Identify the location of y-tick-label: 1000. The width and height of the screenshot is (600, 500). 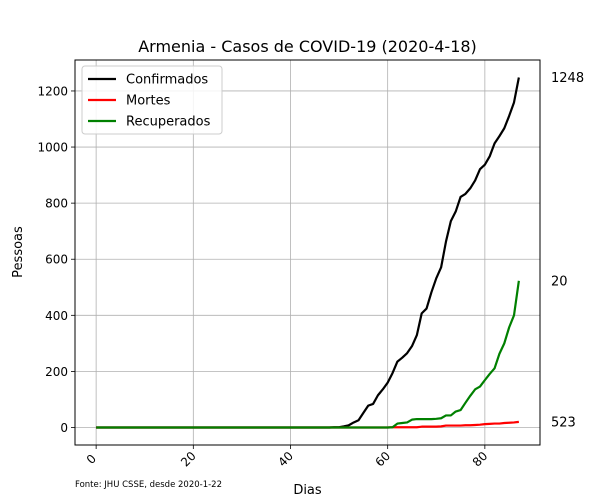
(52, 148).